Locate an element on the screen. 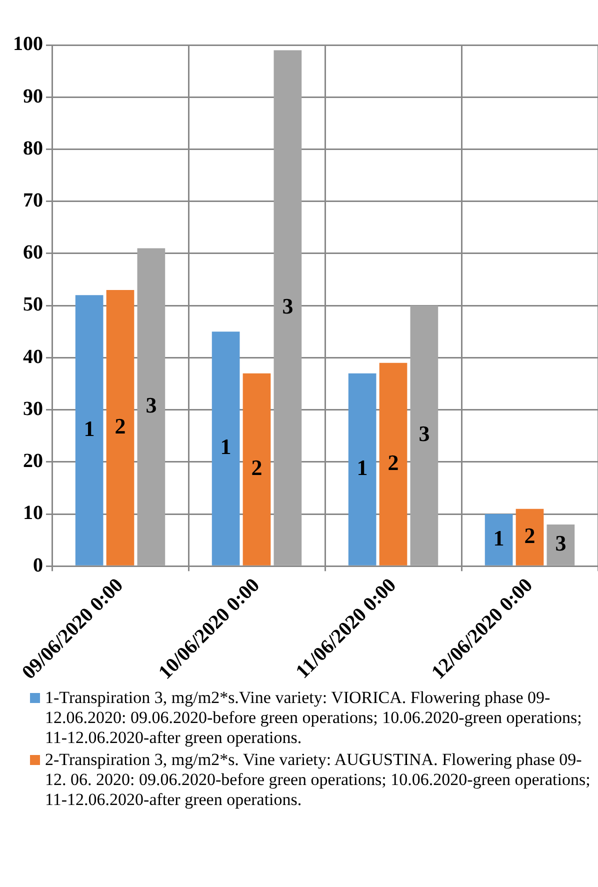  y-tick-label: 80 is located at coordinates (33, 148).